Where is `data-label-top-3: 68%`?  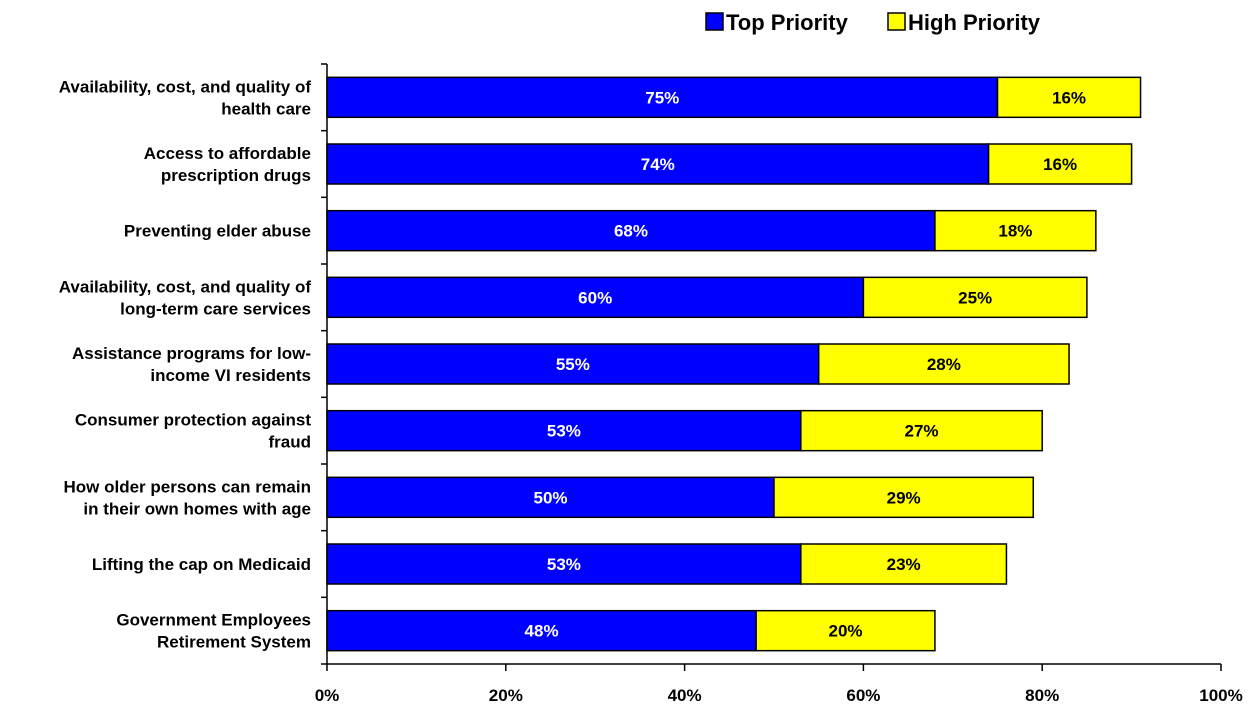 data-label-top-3: 68% is located at coordinates (631, 231).